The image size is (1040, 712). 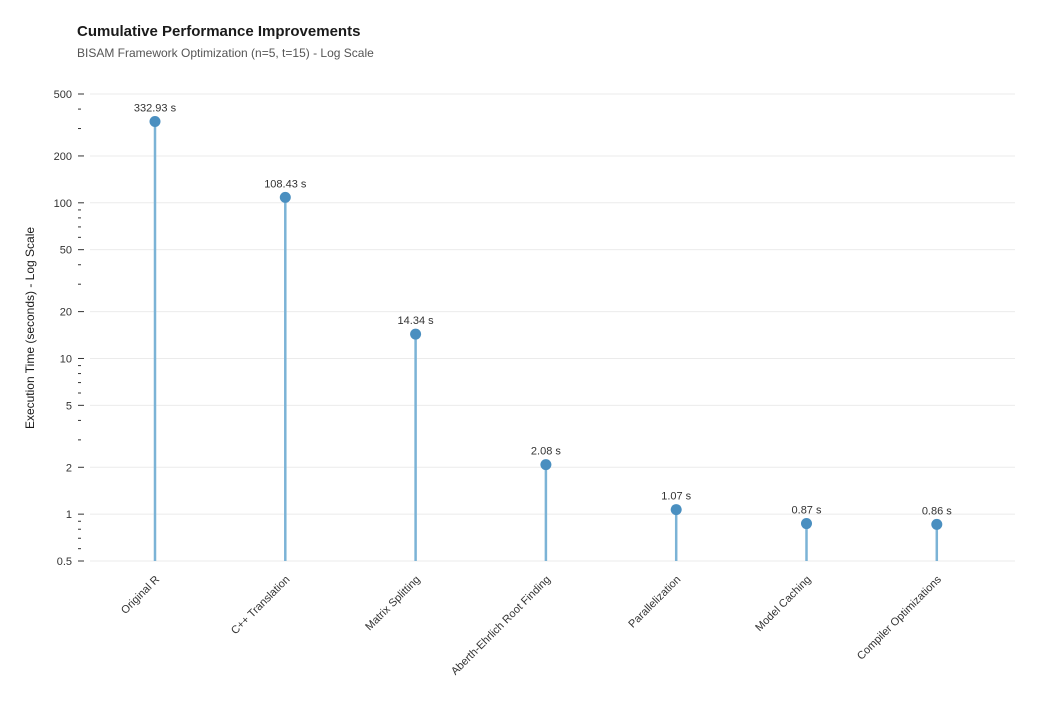 What do you see at coordinates (30, 328) in the screenshot?
I see `y-axis-label: Execution Time (seconds) - Log Scale` at bounding box center [30, 328].